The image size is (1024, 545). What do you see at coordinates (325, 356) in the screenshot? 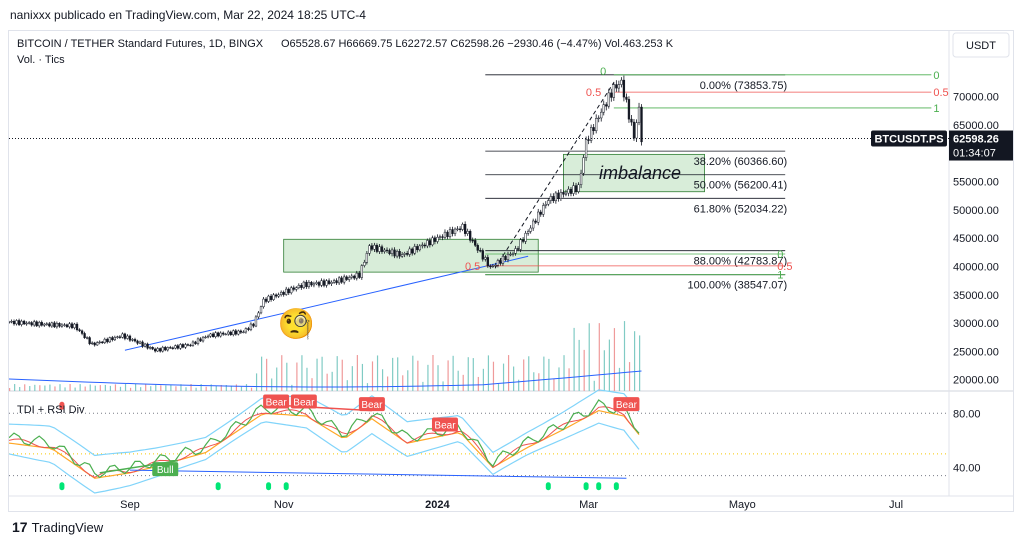
I see `volume-layer` at bounding box center [325, 356].